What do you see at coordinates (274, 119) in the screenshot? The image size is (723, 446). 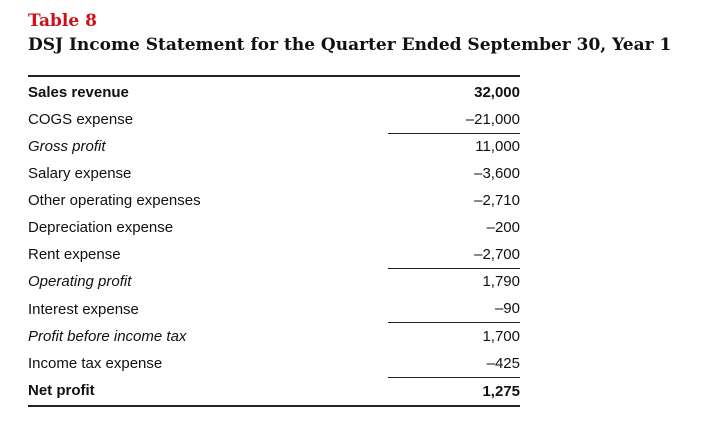 I see `table-row-cogs-expense: COGS expense –21,000` at bounding box center [274, 119].